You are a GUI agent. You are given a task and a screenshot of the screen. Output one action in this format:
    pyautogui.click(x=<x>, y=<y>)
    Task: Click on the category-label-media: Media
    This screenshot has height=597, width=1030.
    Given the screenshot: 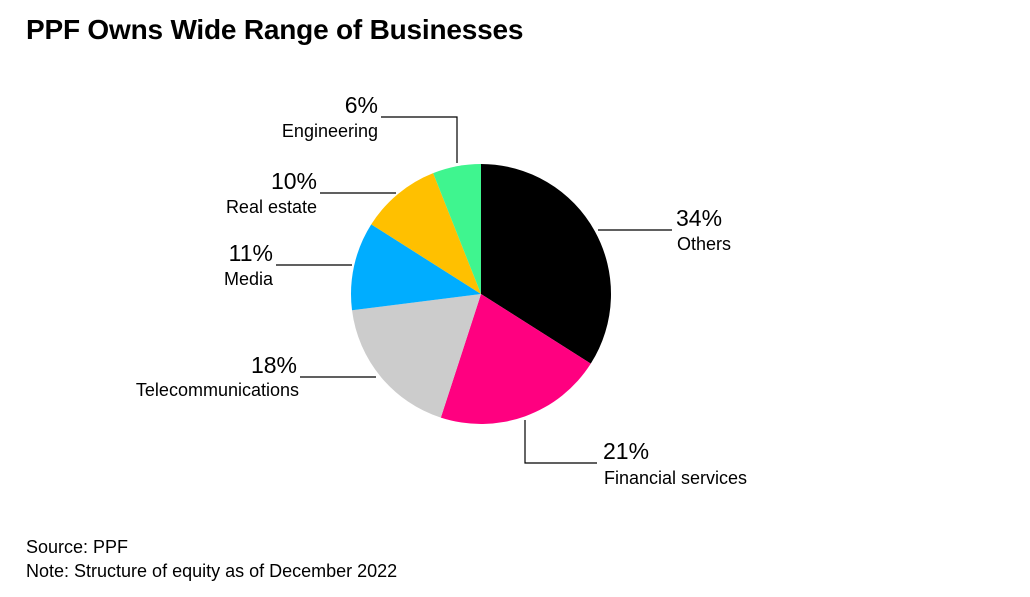 What is the action you would take?
    pyautogui.click(x=249, y=279)
    